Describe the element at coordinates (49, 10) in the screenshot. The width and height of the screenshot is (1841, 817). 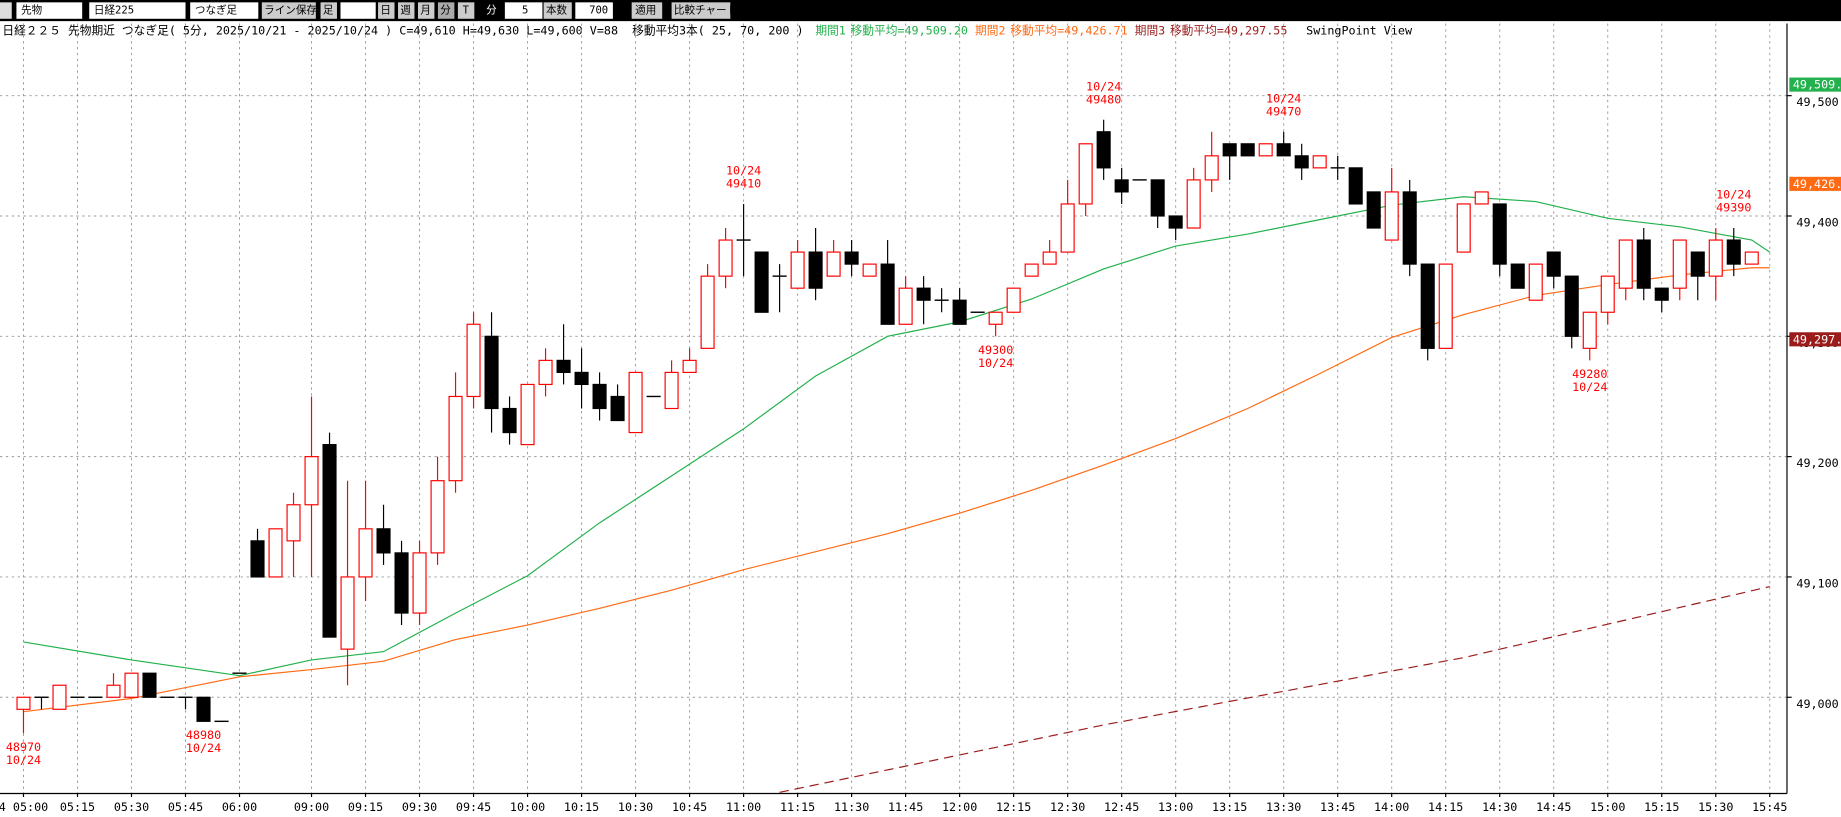
I see `market-select` at that location.